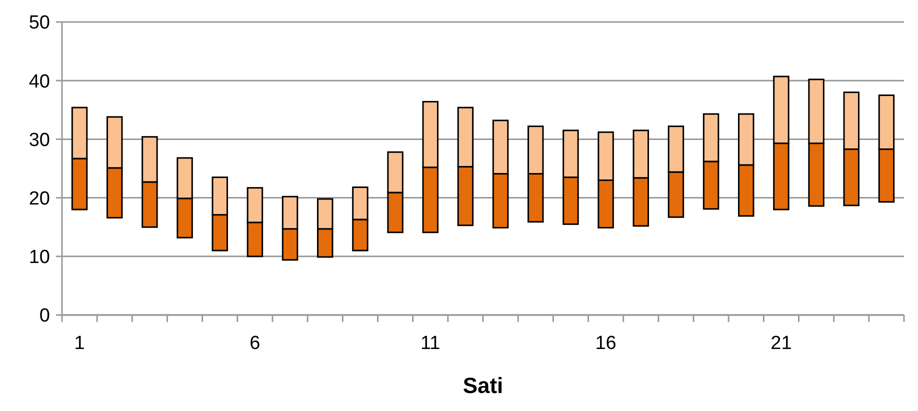  What do you see at coordinates (255, 343) in the screenshot?
I see `x-tick-label: 6` at bounding box center [255, 343].